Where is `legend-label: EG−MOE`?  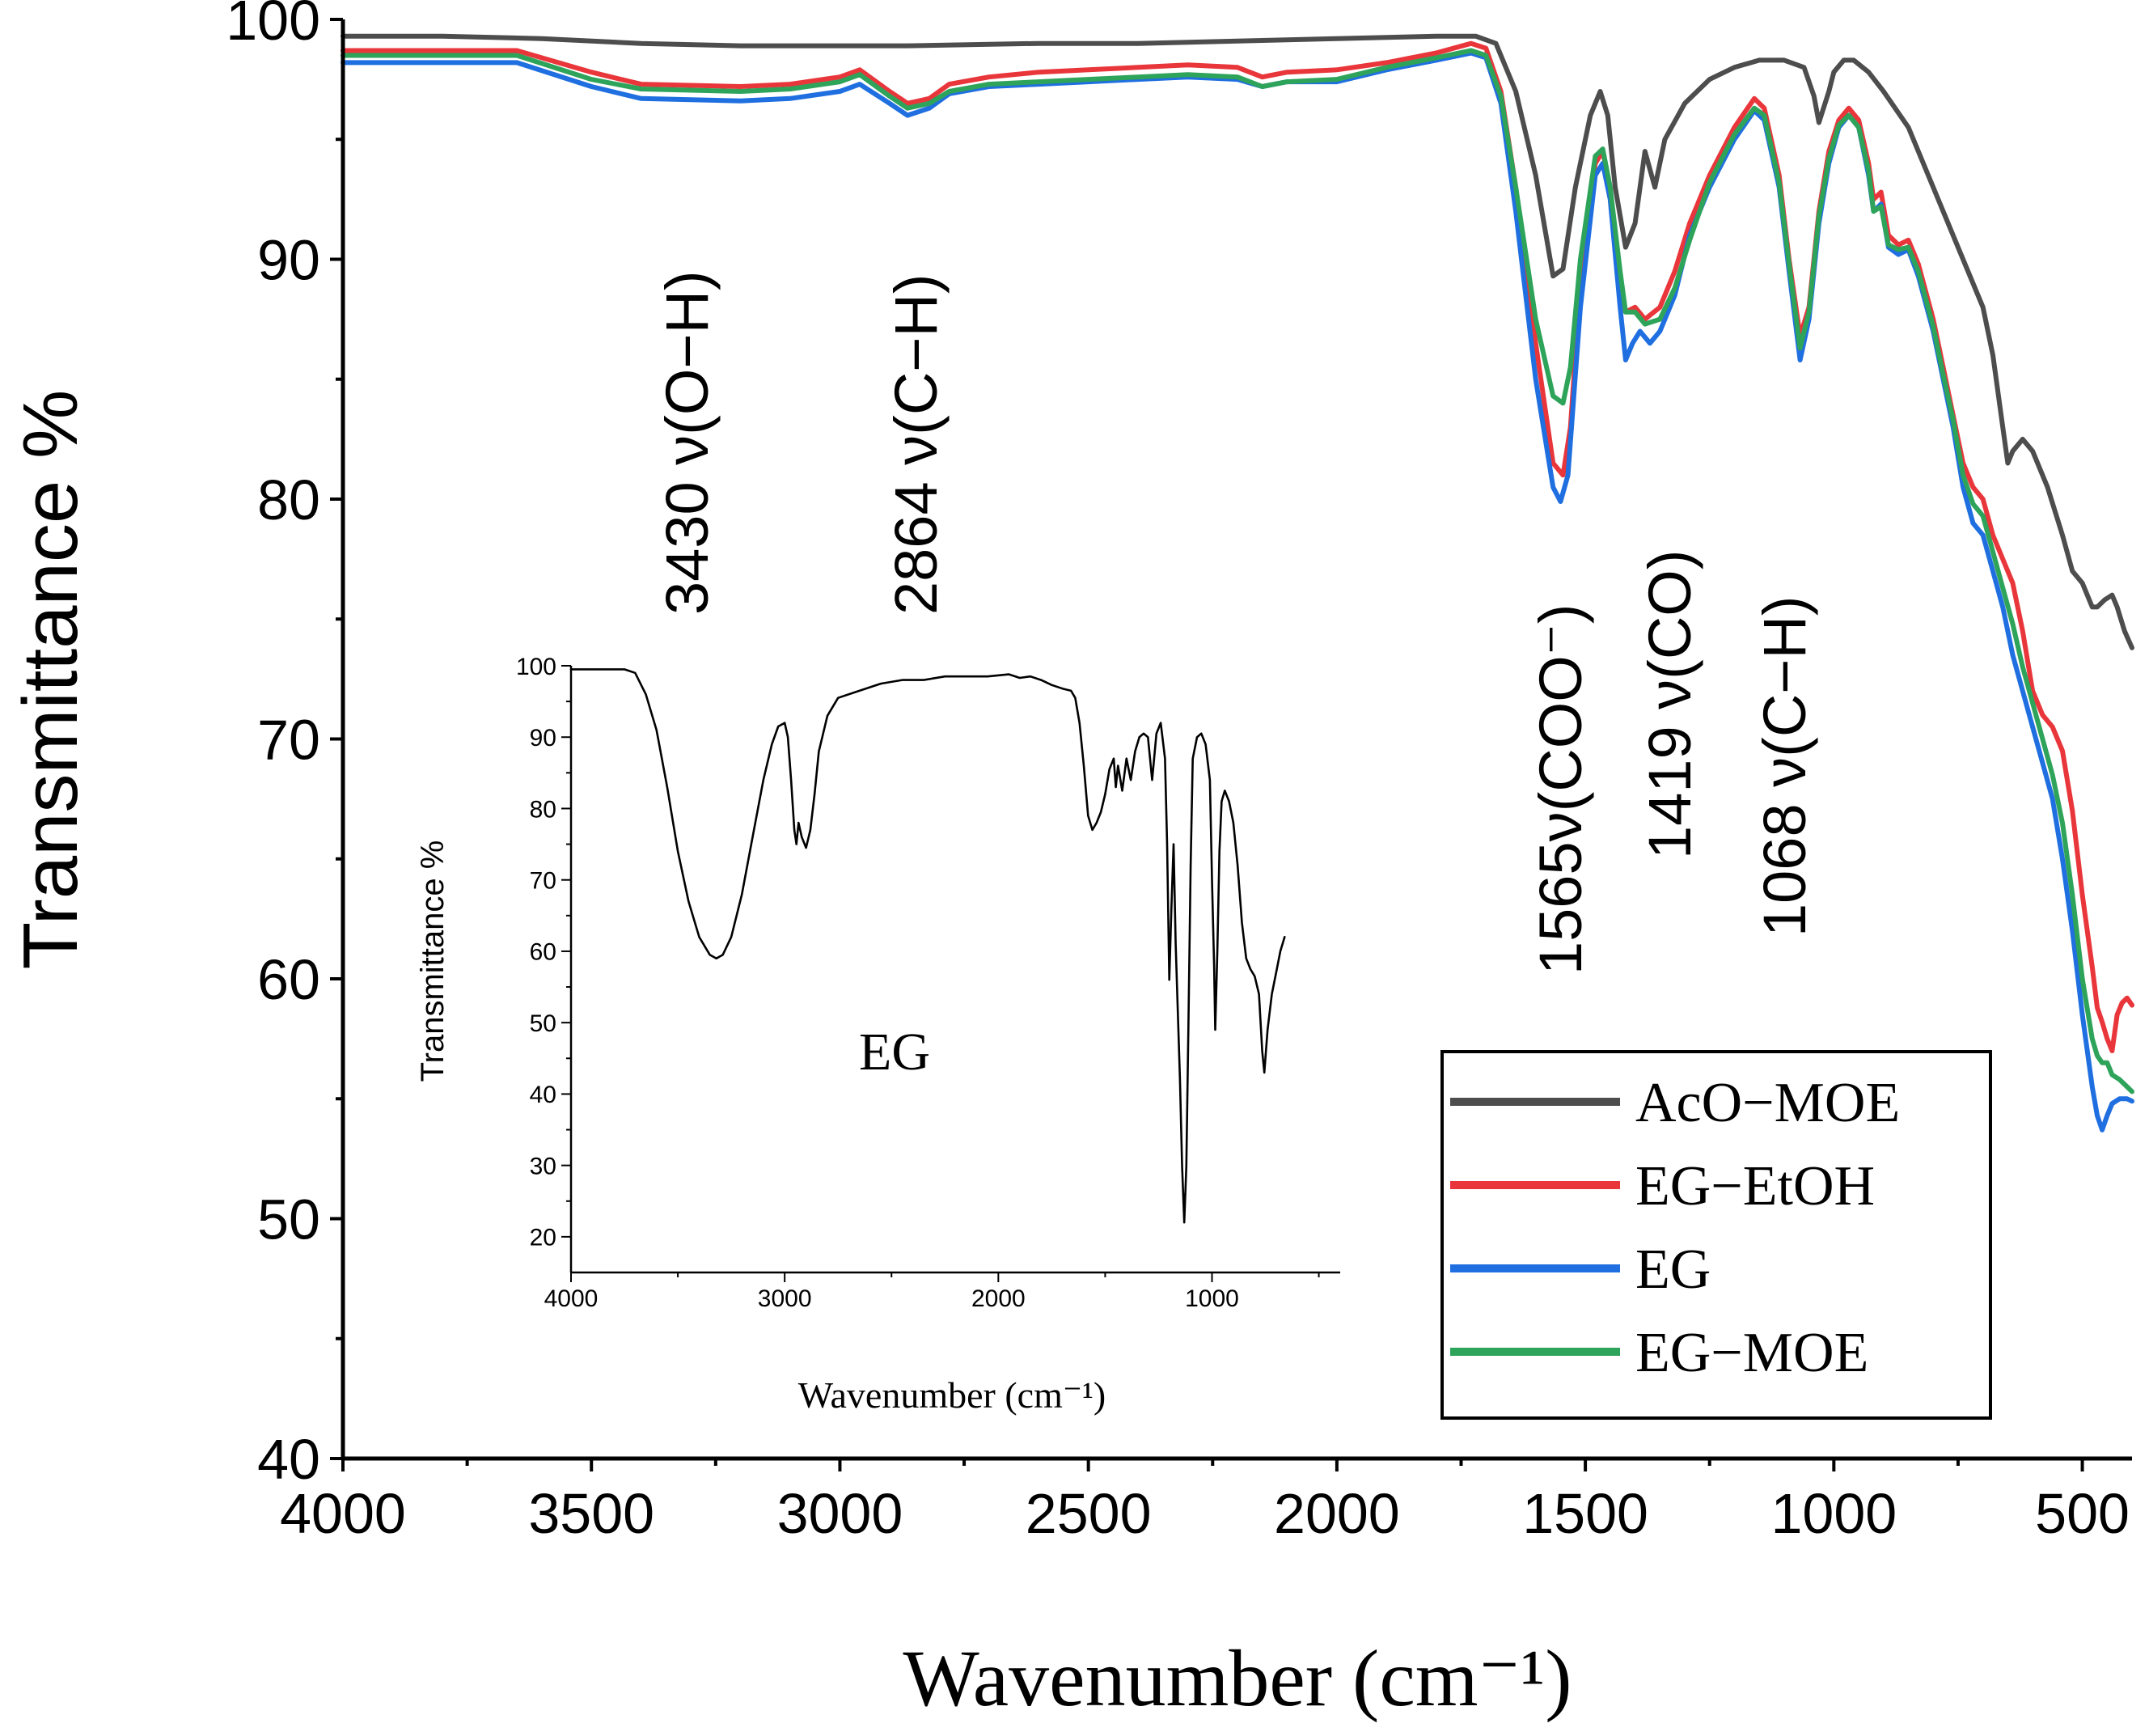 legend-label: EG−MOE is located at coordinates (1751, 1353).